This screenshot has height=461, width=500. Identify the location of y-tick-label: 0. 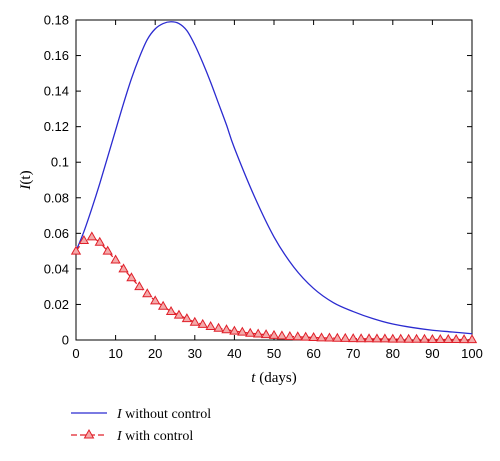
(65, 340).